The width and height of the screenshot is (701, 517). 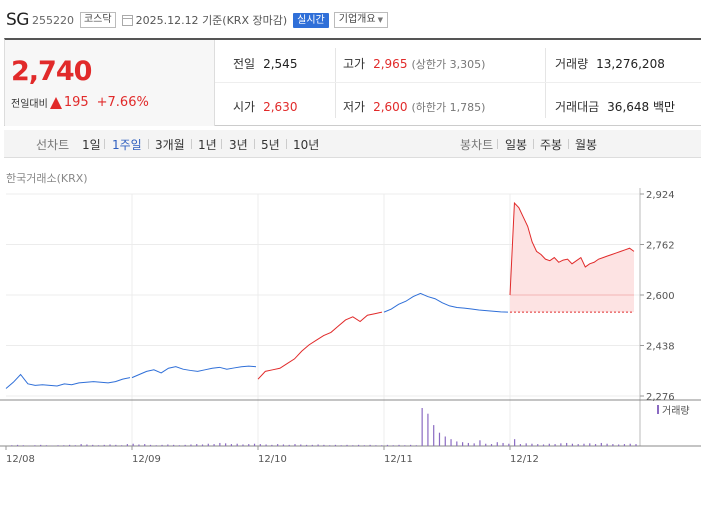 I want to click on x-axis-ticks: 12/08 12/09 12/10 12/11 12/12, so click(x=272, y=455).